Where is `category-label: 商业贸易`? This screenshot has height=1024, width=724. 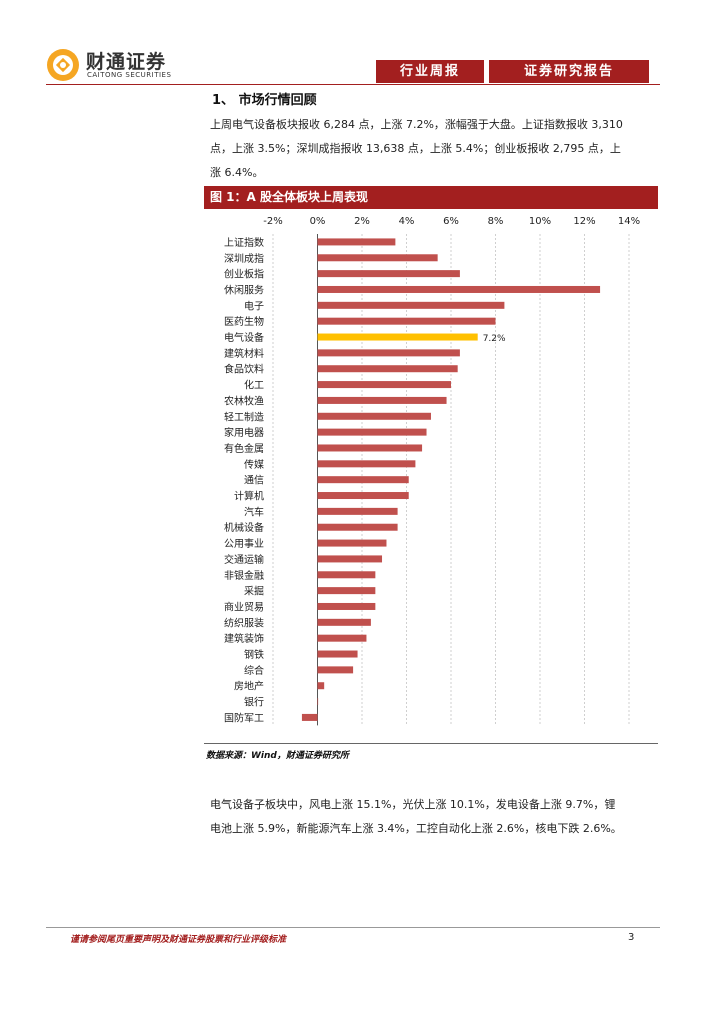
category-label: 商业贸易 is located at coordinates (244, 606).